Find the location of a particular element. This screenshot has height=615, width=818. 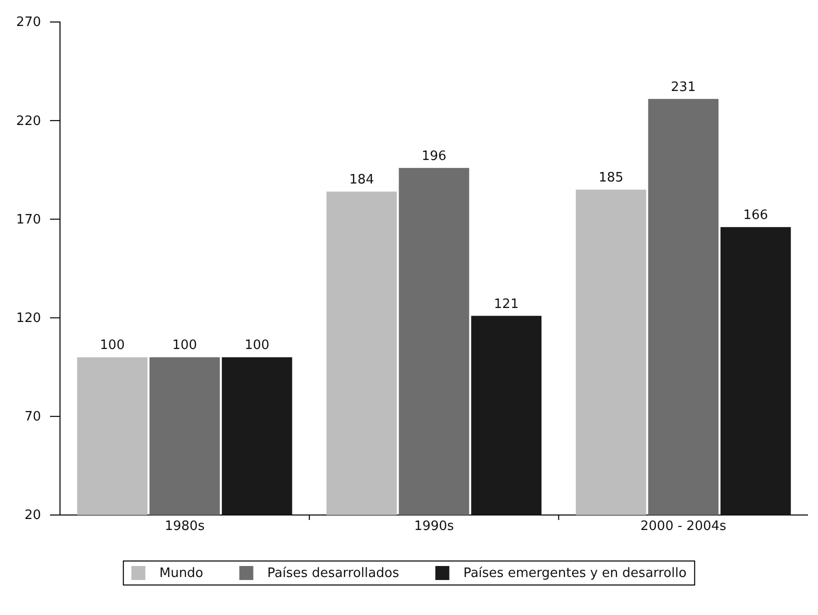

y-tick-label: 70 is located at coordinates (32, 417).